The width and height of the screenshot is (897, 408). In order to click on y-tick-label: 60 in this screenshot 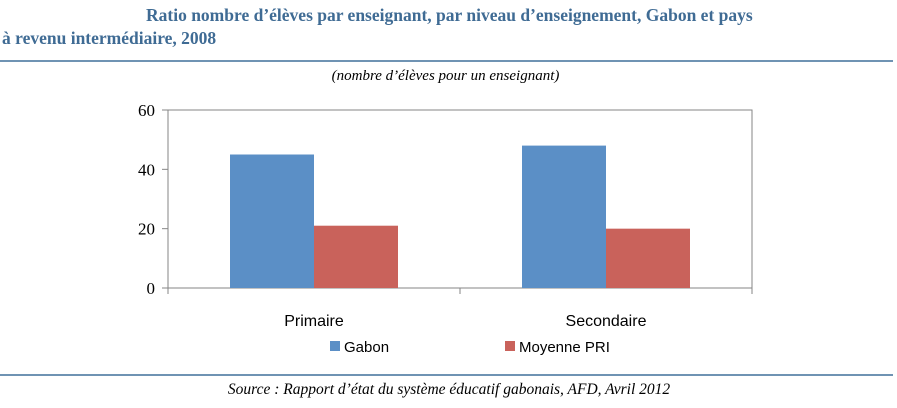, I will do `click(146, 110)`.